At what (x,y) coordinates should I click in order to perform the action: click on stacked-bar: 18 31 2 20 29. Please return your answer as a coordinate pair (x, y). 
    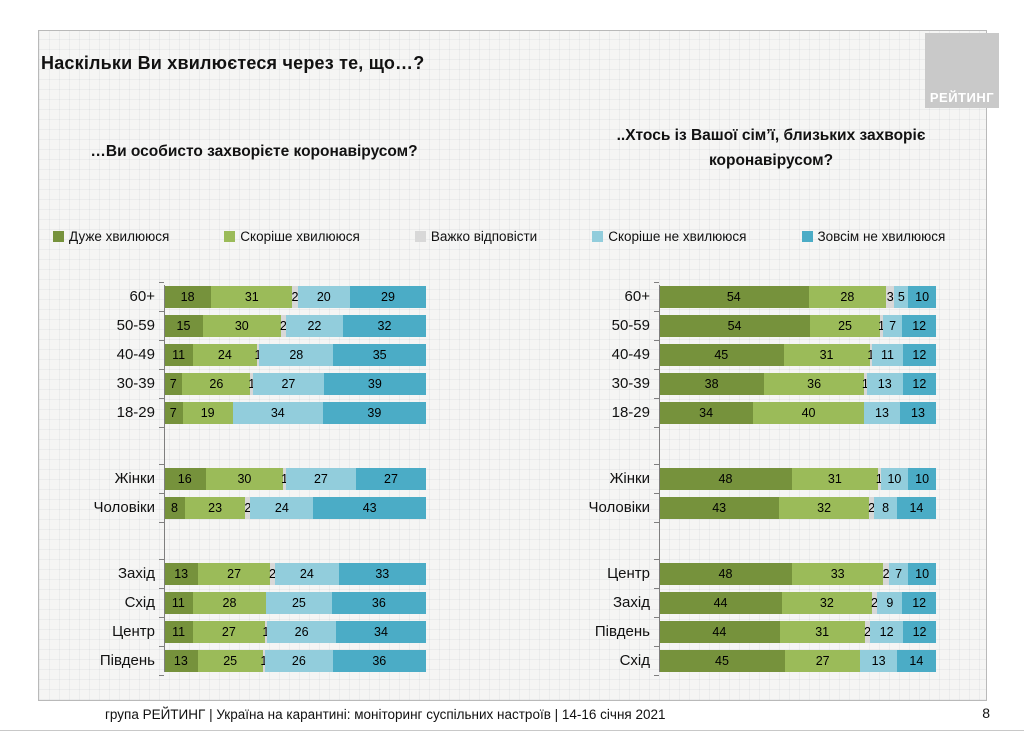
    Looking at the image, I should click on (295, 296).